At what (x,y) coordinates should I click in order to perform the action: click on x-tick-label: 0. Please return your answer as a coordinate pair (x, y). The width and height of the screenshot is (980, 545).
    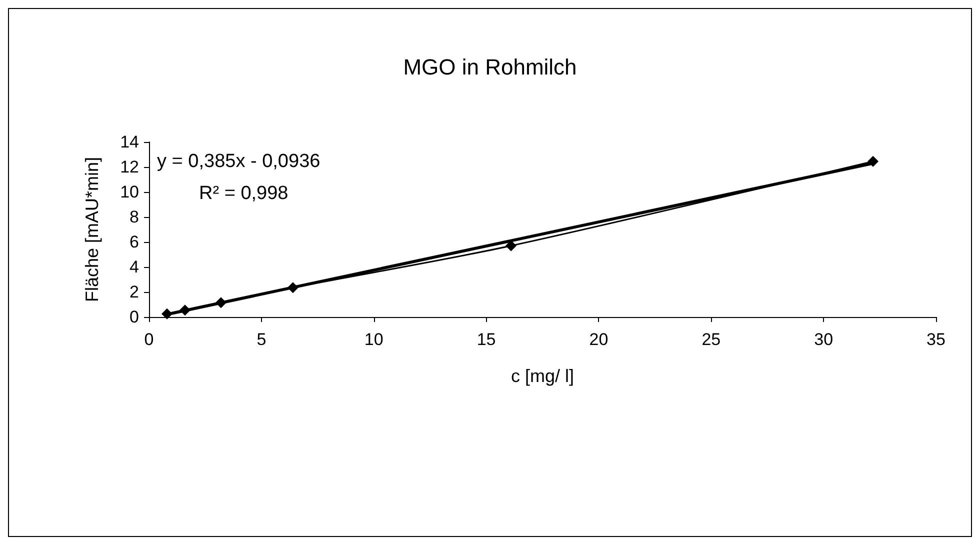
    Looking at the image, I should click on (149, 339).